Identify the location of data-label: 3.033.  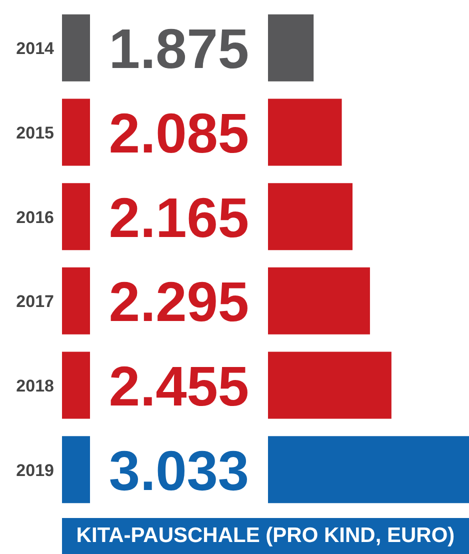
(179, 470).